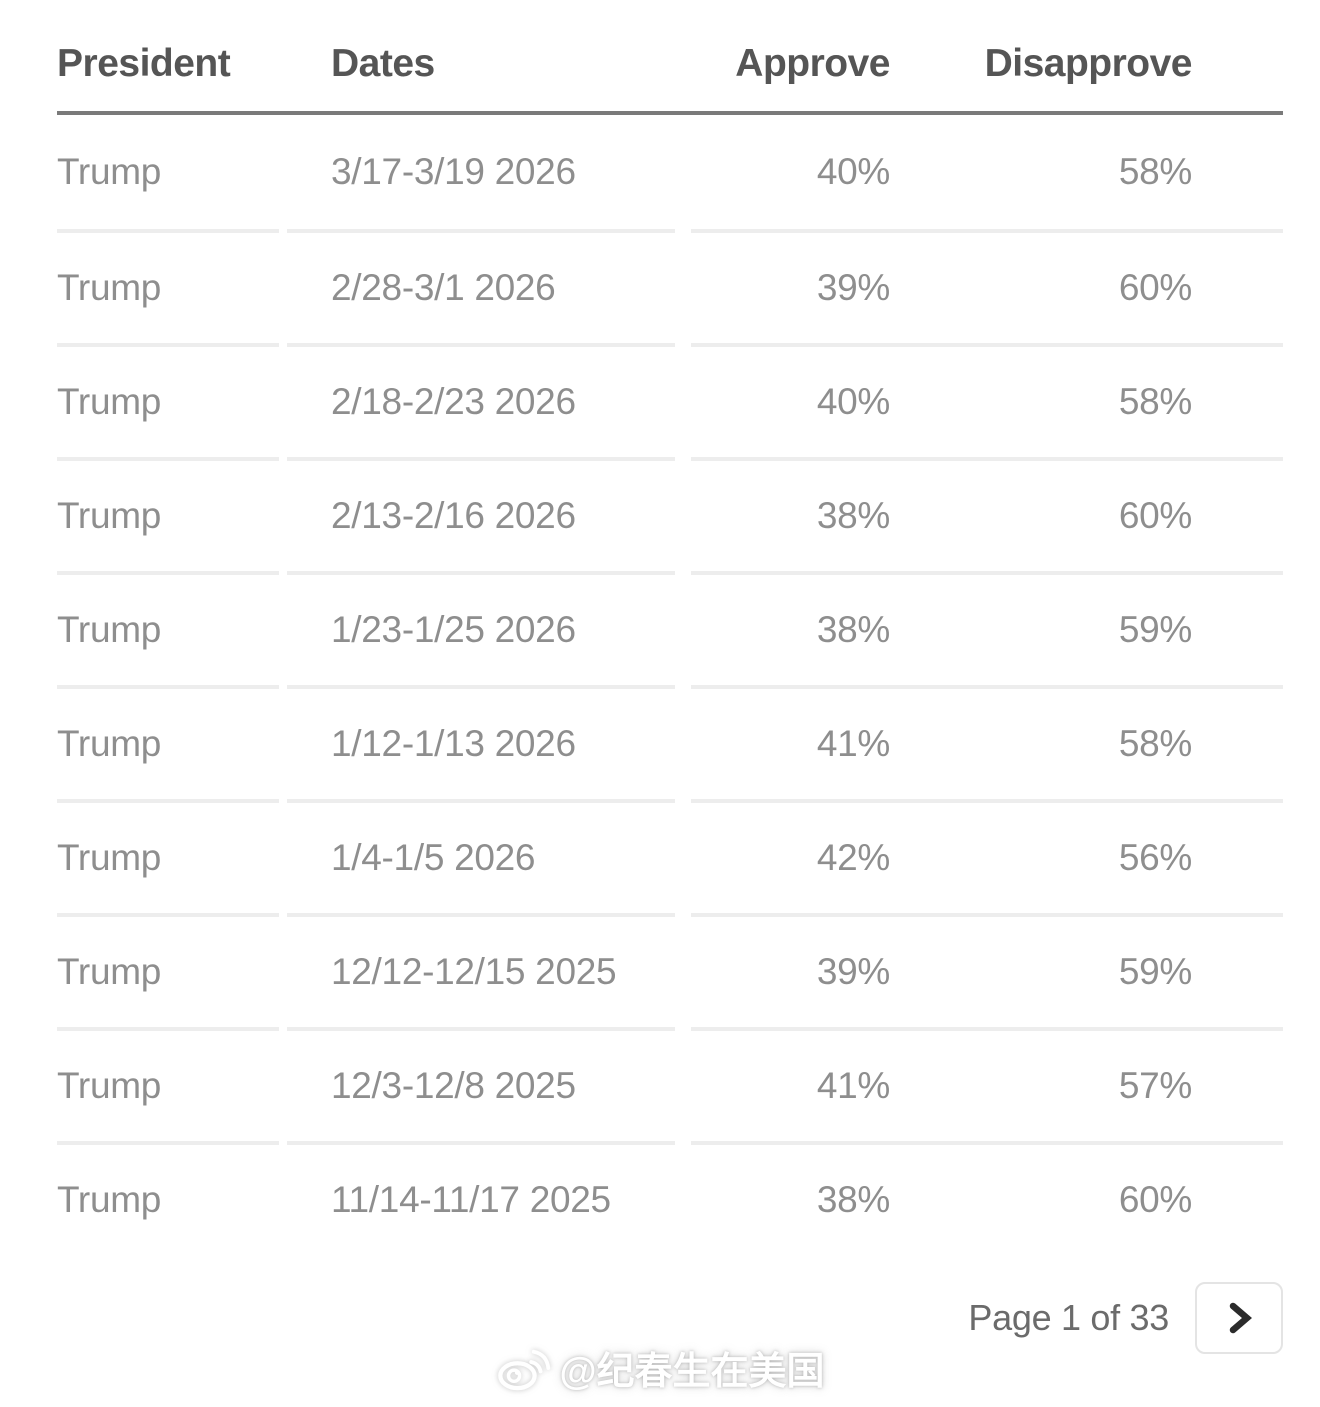 Image resolution: width=1320 pixels, height=1407 pixels. I want to click on table-row: Trump 2/18-2/23 2026 40% 58%, so click(670, 400).